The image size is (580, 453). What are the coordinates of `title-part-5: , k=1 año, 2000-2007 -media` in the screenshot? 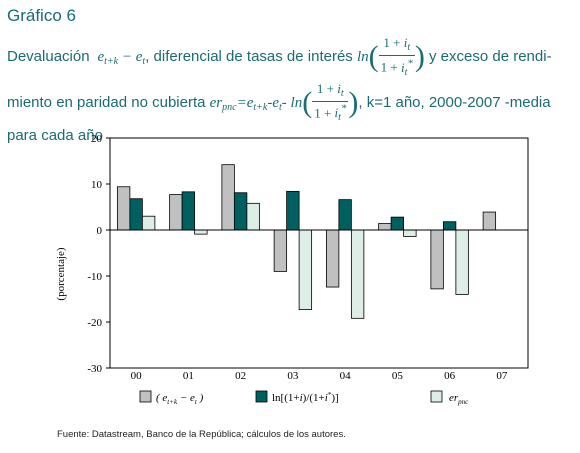 It's located at (454, 102).